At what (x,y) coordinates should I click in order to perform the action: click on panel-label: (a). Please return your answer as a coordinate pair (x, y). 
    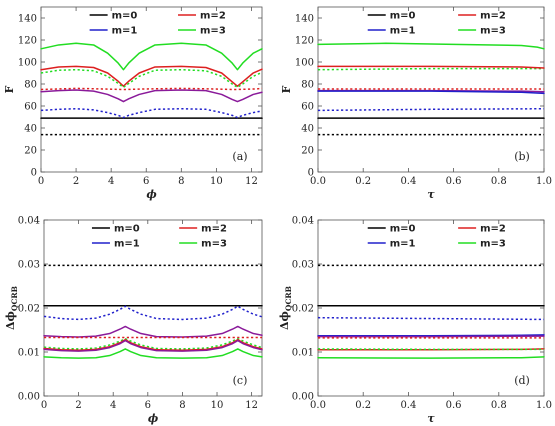
    Looking at the image, I should click on (239, 156).